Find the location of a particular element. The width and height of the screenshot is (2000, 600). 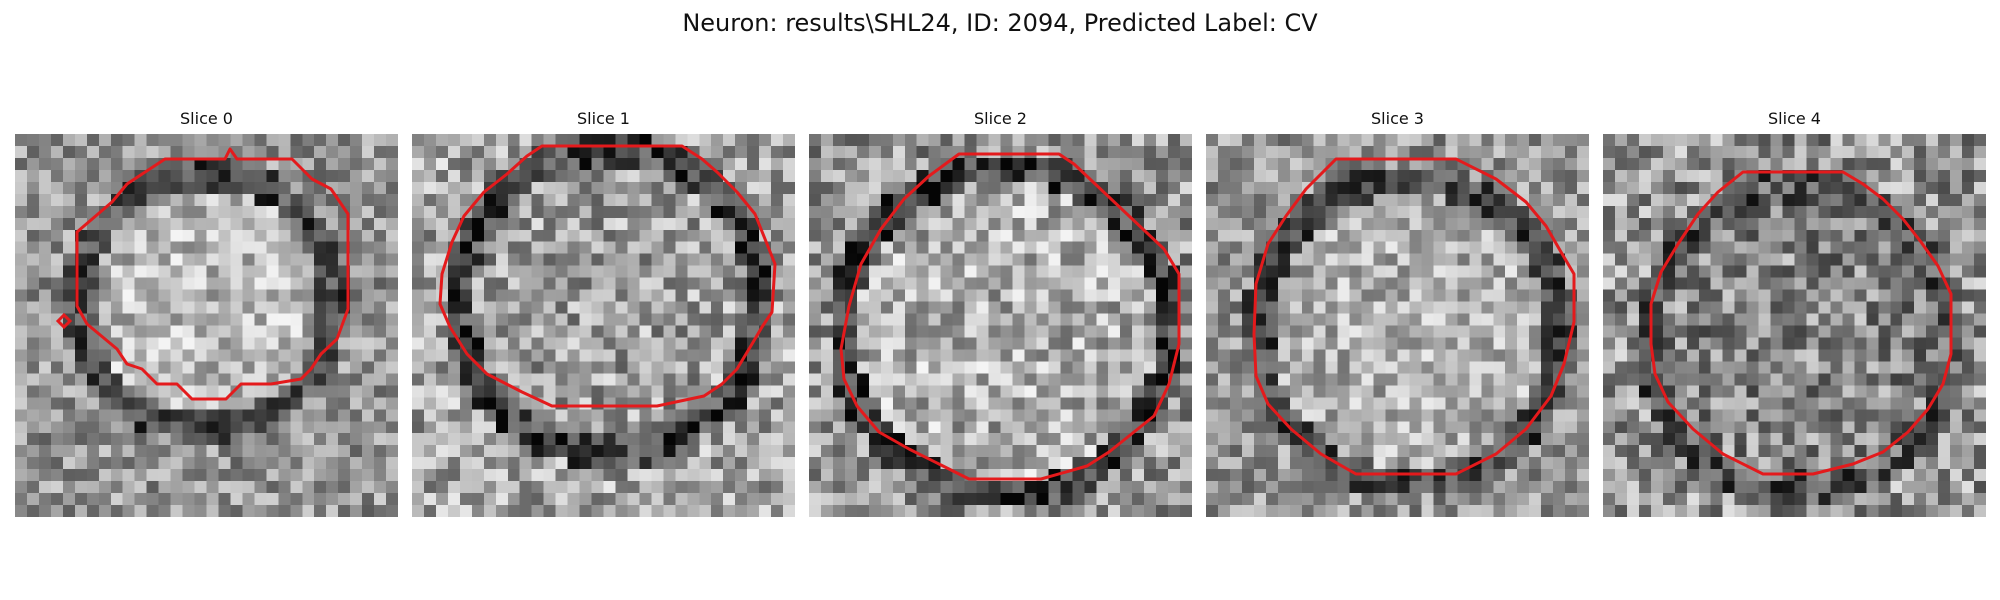

slice-panel-2: Slice 2 is located at coordinates (1000, 312).